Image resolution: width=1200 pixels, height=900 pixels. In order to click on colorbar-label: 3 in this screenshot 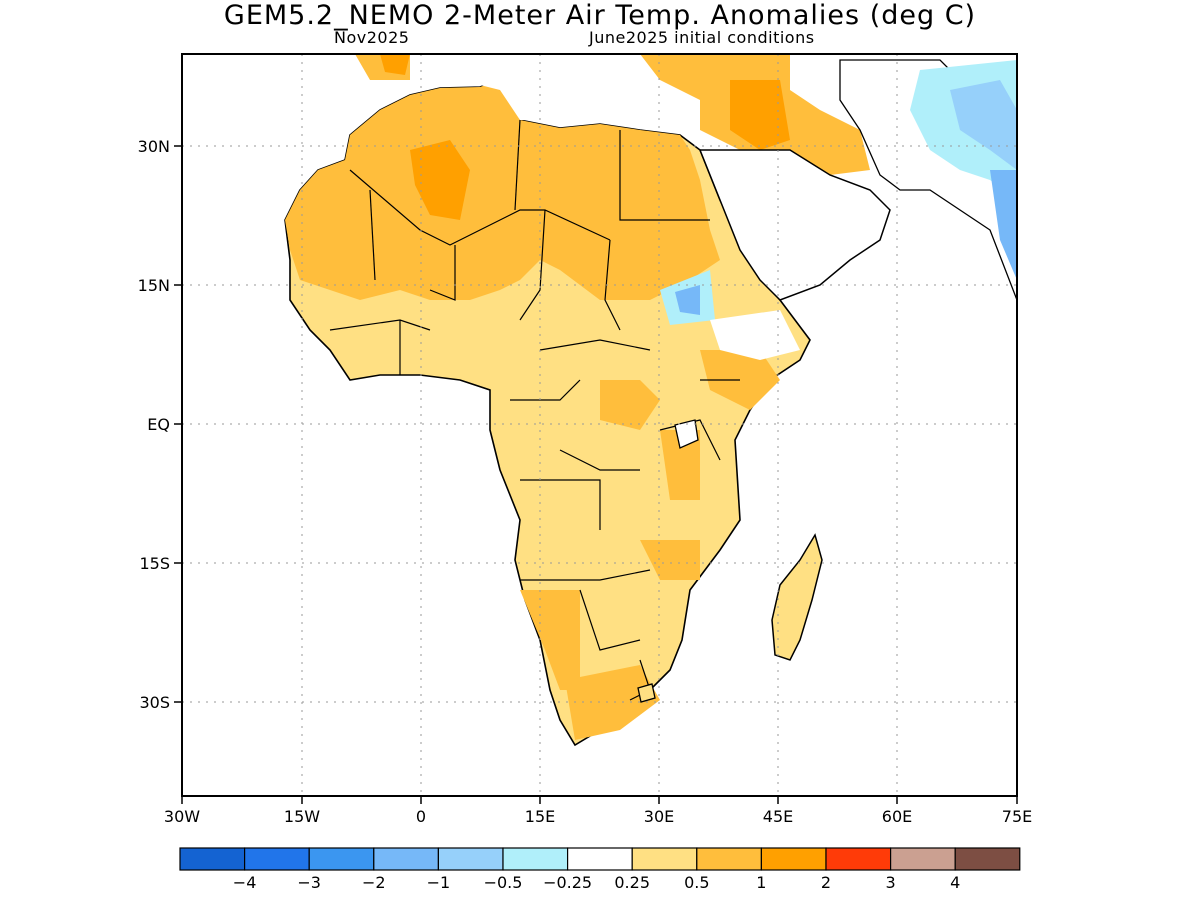, I will do `click(891, 882)`.